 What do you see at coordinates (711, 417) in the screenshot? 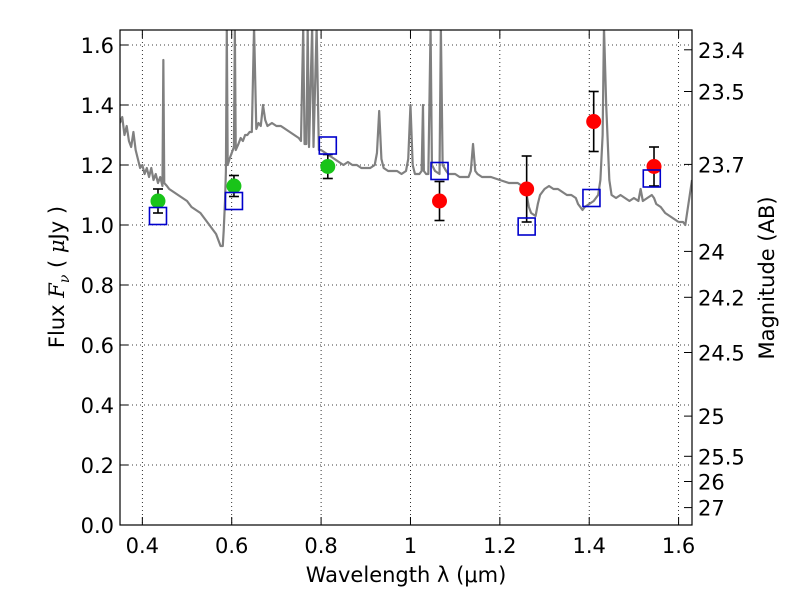
I see `magnitude-tick-label: 25` at bounding box center [711, 417].